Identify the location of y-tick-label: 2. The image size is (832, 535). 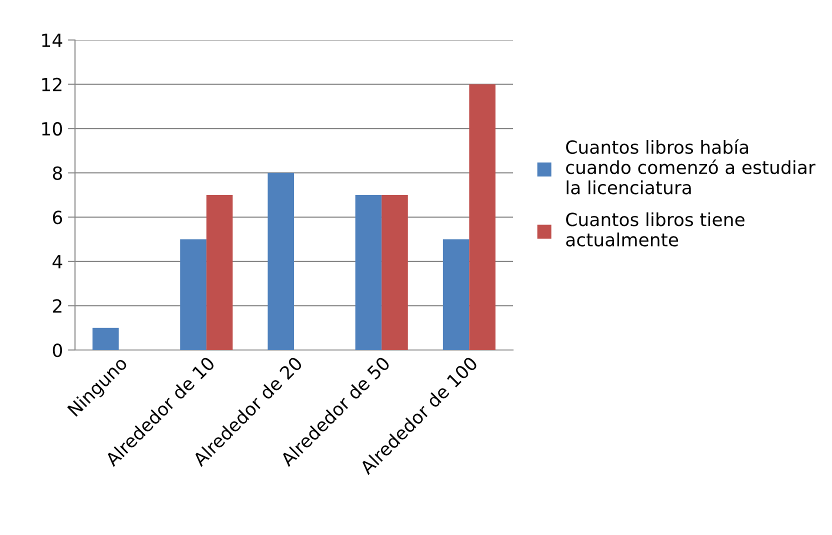
(57, 306).